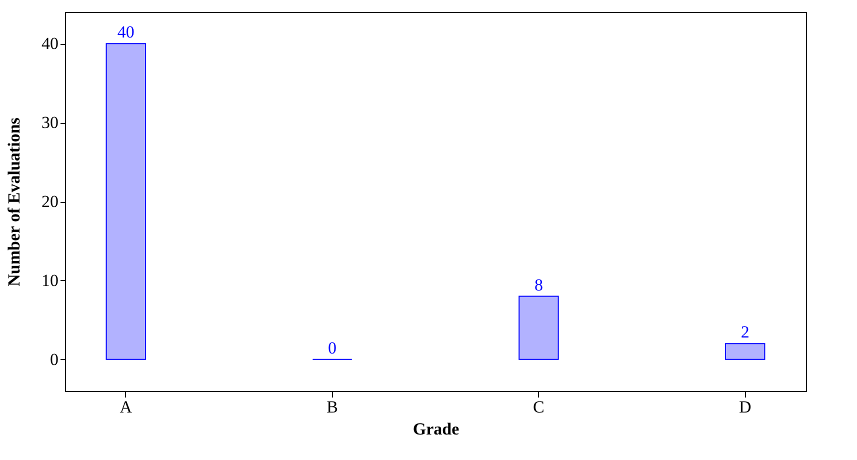 Image resolution: width=857 pixels, height=460 pixels. Describe the element at coordinates (332, 348) in the screenshot. I see `data-label: 0` at that location.